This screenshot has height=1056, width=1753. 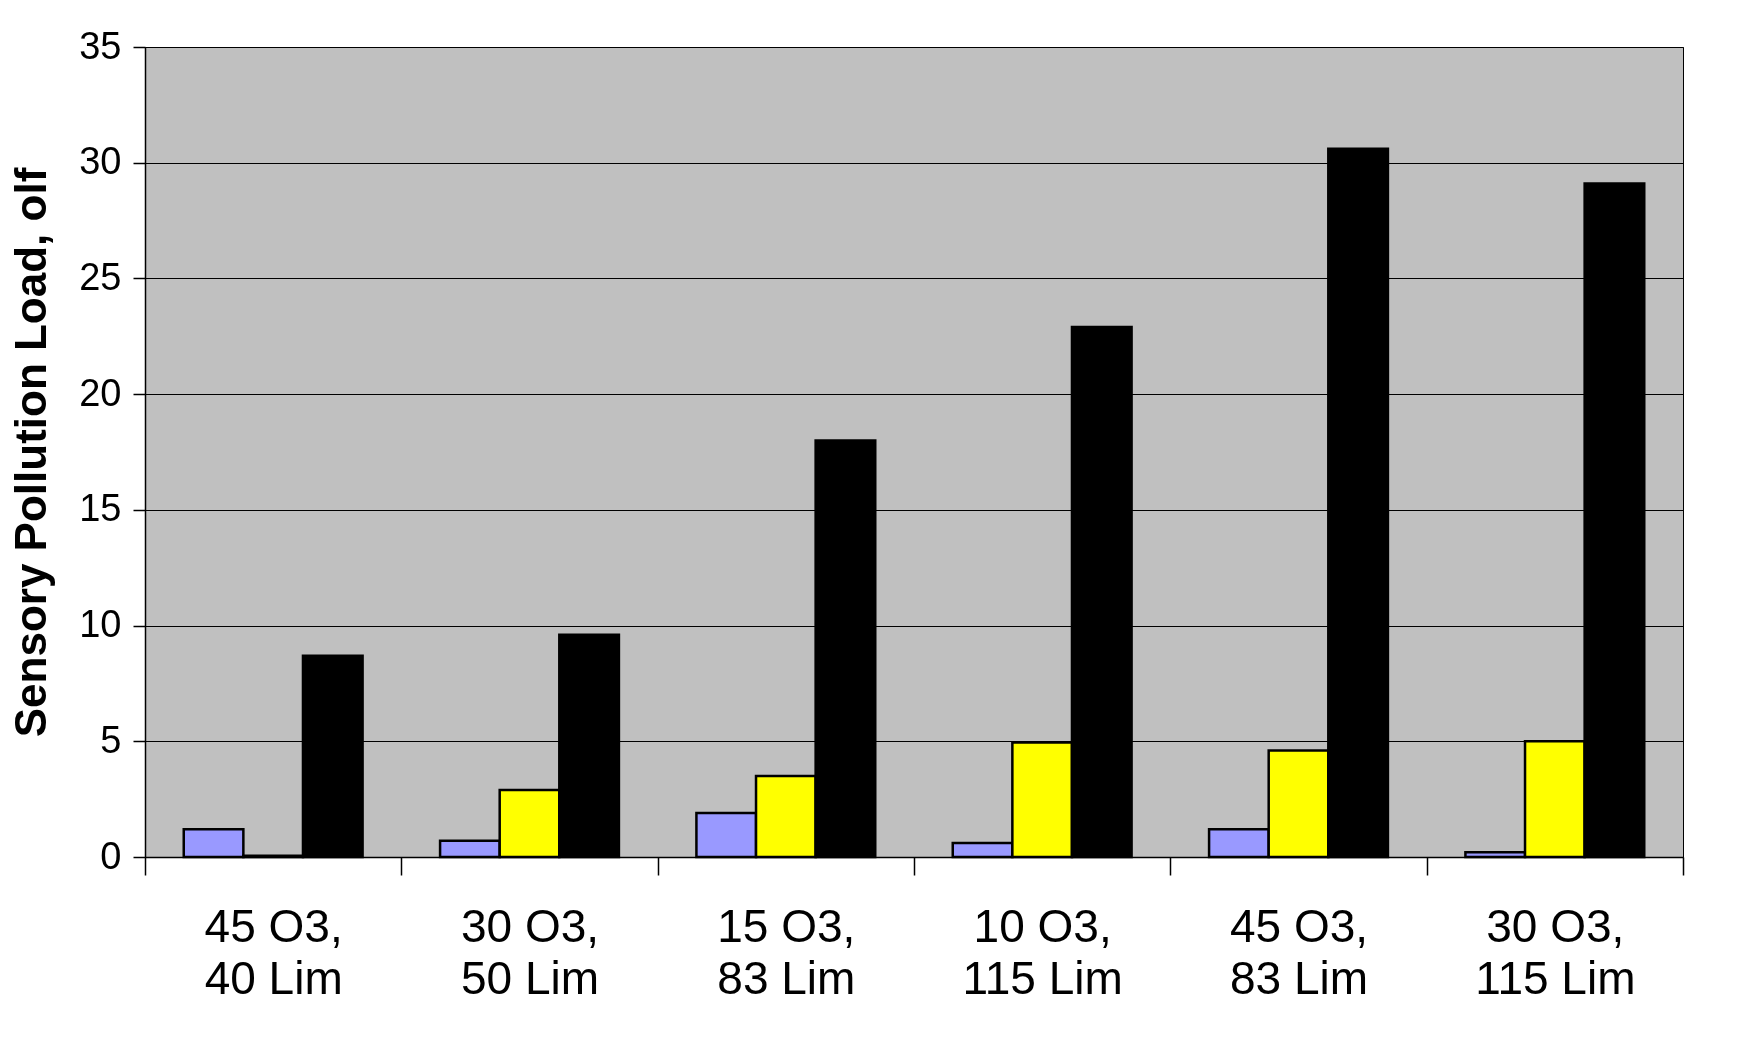 I want to click on y-tick-label: 5, so click(x=111, y=739).